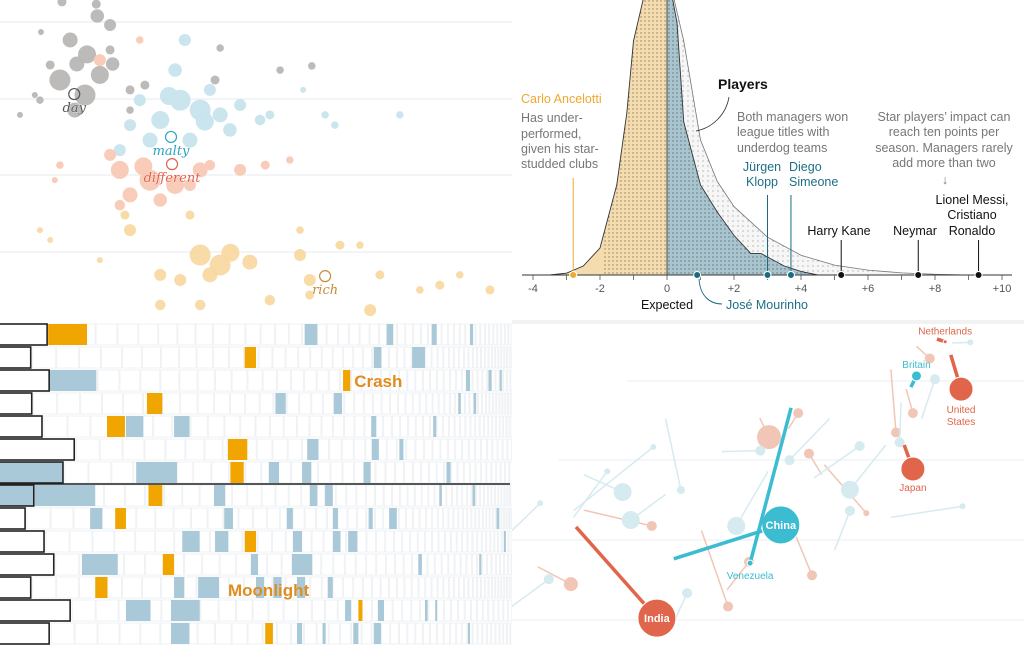  I want to click on country-label: Britain, so click(916, 365).